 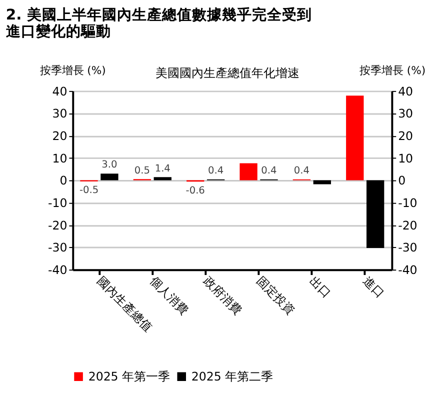 What do you see at coordinates (58, 247) in the screenshot?
I see `y-tick-label: -30` at bounding box center [58, 247].